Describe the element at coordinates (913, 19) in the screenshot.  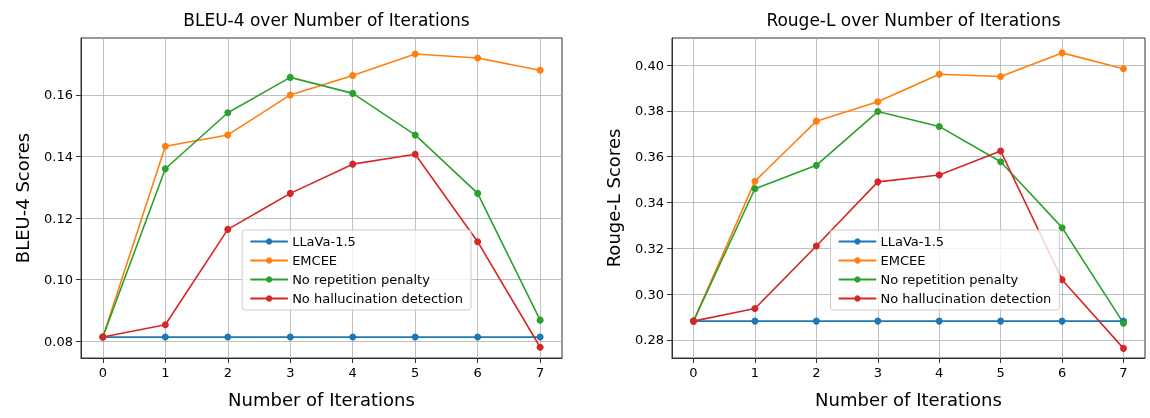
I see `chart-title: Rouge-L over Number of Iterations` at that location.